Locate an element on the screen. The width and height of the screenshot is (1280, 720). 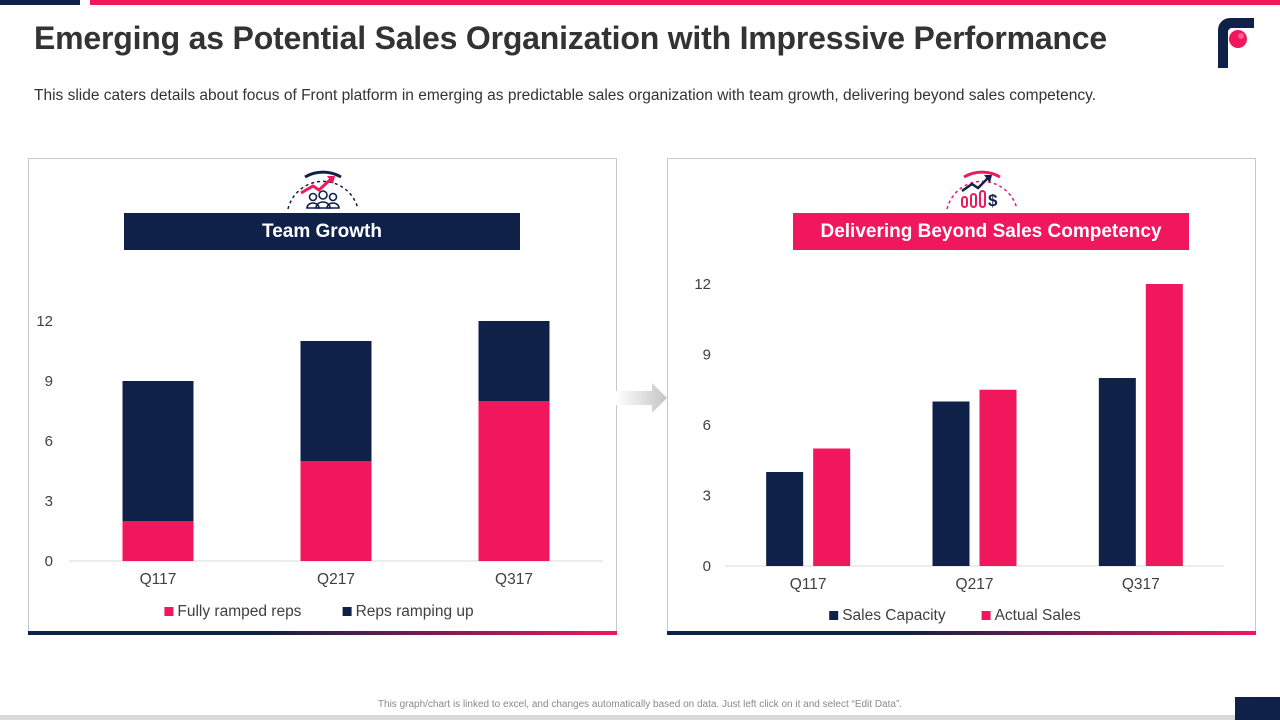
team-growth-banner: Team Growth is located at coordinates (322, 231).